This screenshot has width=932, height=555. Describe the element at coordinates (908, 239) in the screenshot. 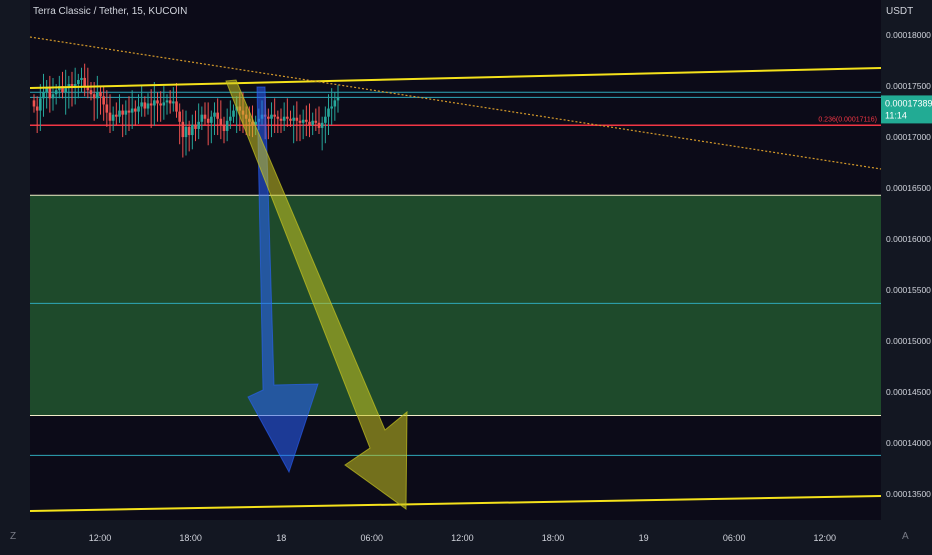

I see `price-axis-tick-label: 0.00016000` at that location.